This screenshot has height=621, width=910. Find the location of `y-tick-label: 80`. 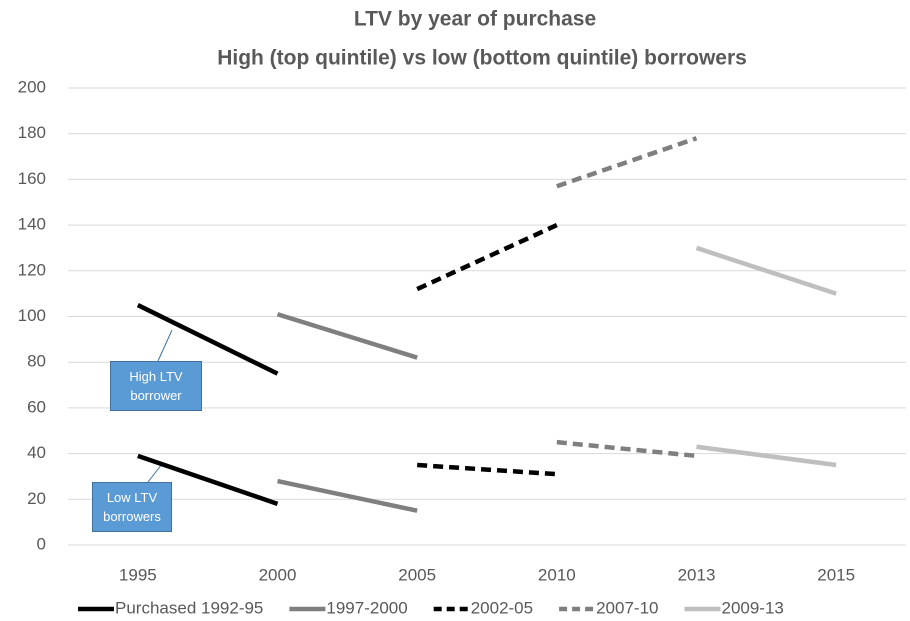

y-tick-label: 80 is located at coordinates (36, 361).